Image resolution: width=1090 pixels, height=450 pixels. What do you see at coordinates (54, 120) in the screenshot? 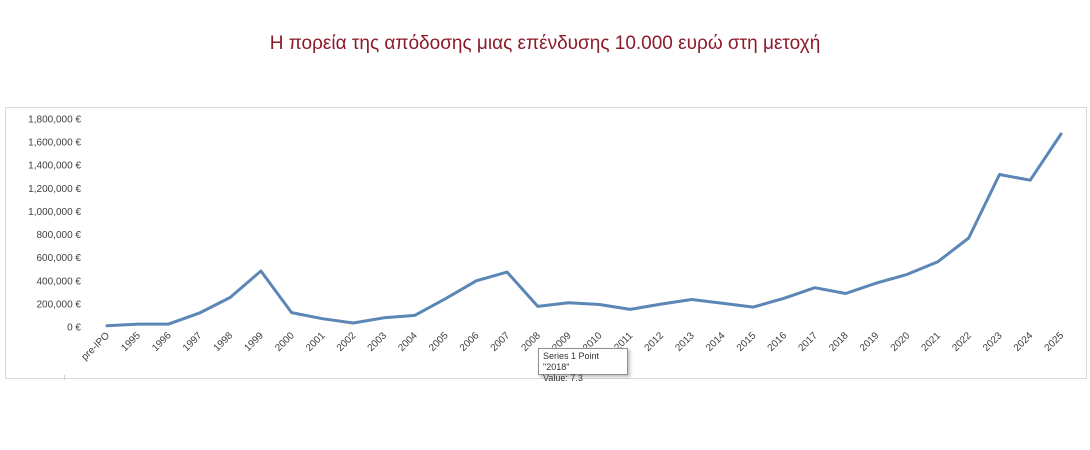
I see `y-tick-label: 1,800,000 €` at bounding box center [54, 120].